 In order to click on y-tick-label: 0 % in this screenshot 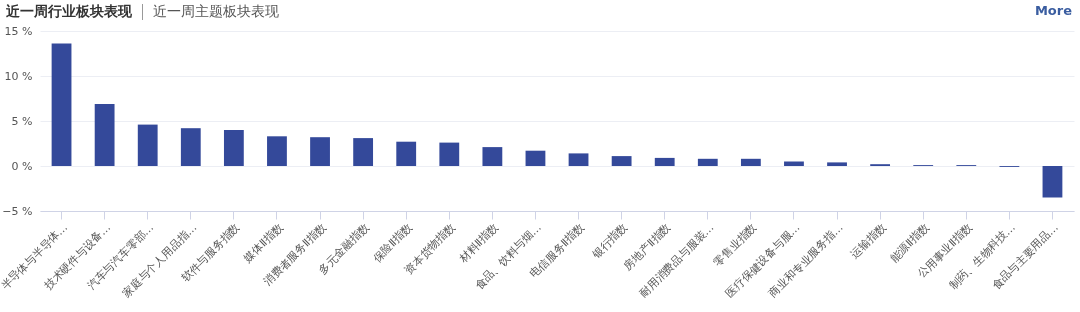, I will do `click(22, 166)`.